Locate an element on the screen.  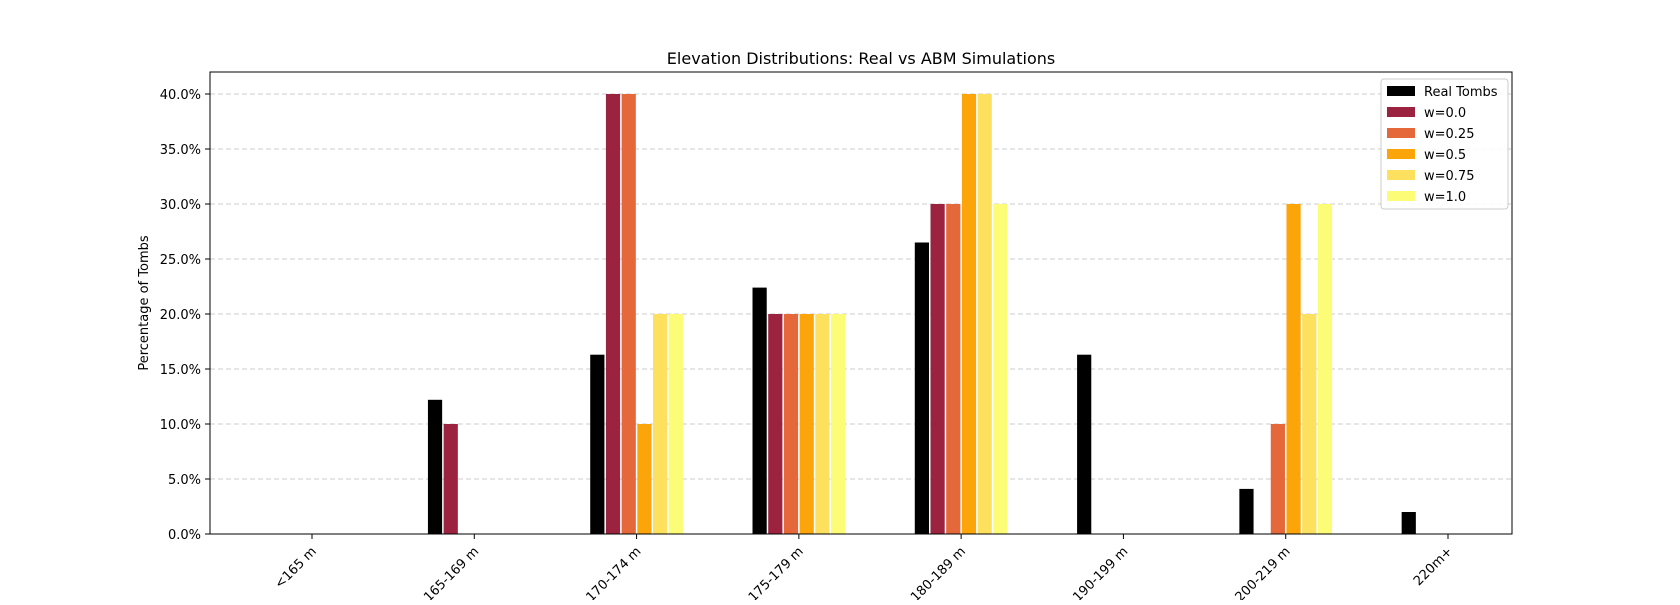
x-tick-label: 200-219 m is located at coordinates (1263, 572).